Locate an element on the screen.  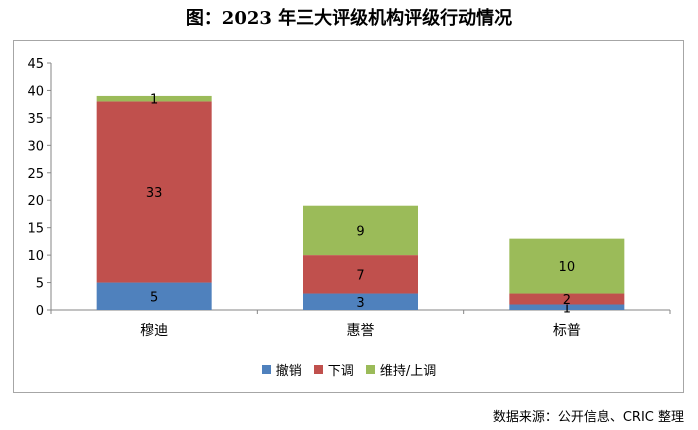
data-label: 9 is located at coordinates (360, 231).